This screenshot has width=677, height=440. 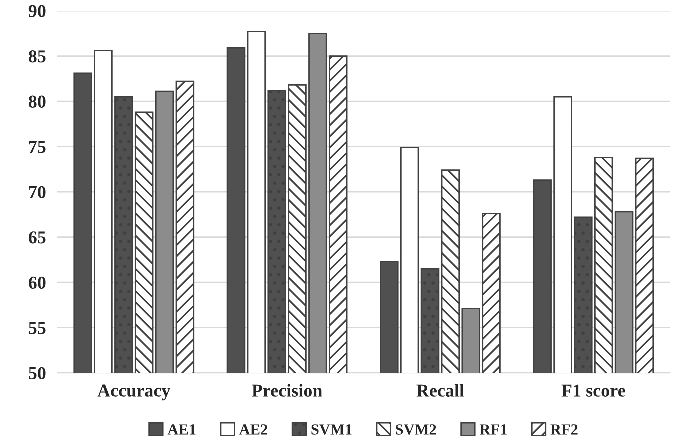 What do you see at coordinates (287, 390) in the screenshot?
I see `x-tick-label: Precision` at bounding box center [287, 390].